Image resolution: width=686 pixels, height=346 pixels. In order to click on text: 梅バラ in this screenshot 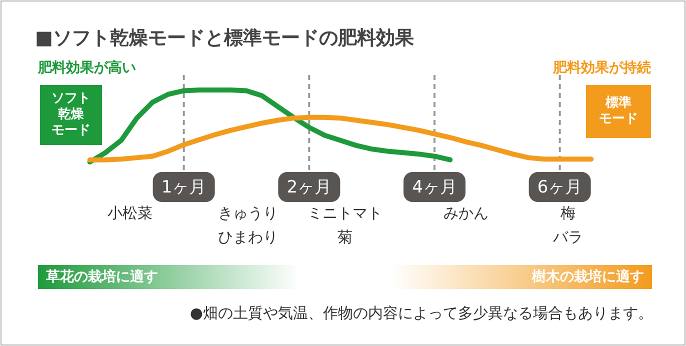, I will do `click(567, 225)`.